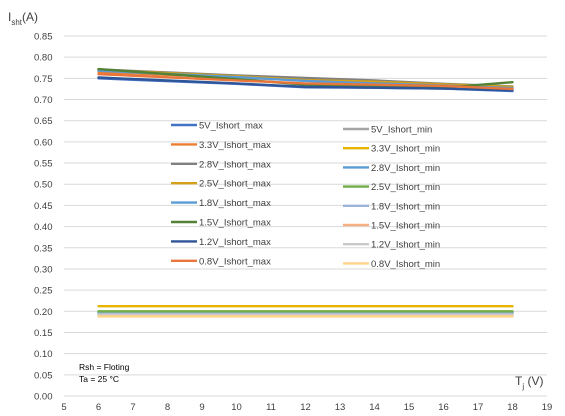  I want to click on y-tick-label-0: 0.00, so click(43, 397).